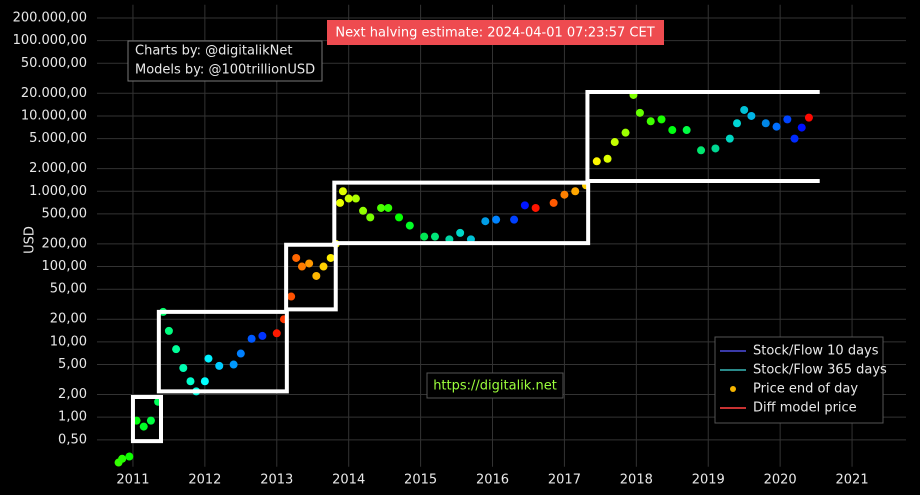 This screenshot has height=495, width=920. Describe the element at coordinates (58, 138) in the screenshot. I see `y-tick-label: 5.000,00` at that location.